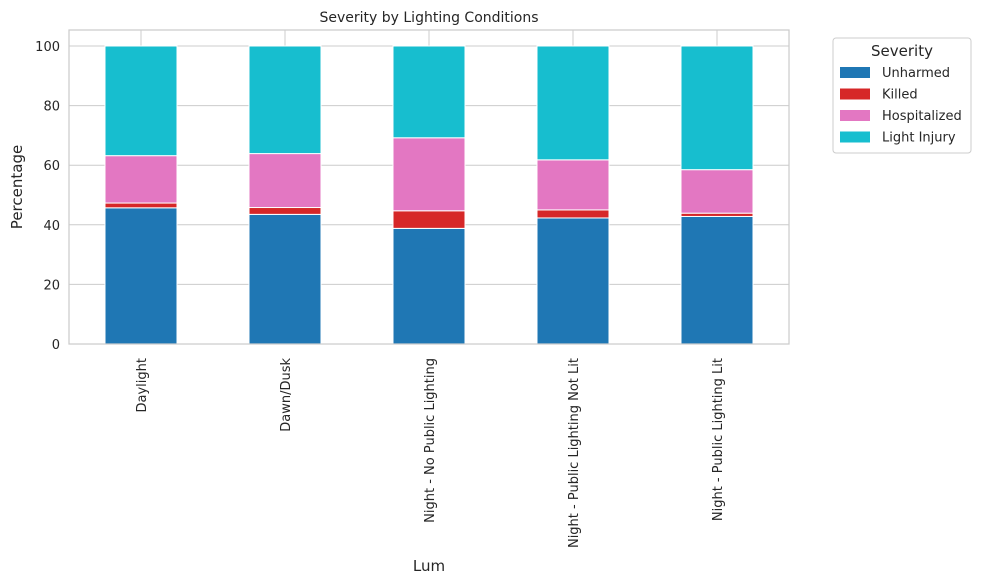 This screenshot has height=584, width=981. I want to click on x-tick-label: Night - Public Lighting Not Lit, so click(574, 453).